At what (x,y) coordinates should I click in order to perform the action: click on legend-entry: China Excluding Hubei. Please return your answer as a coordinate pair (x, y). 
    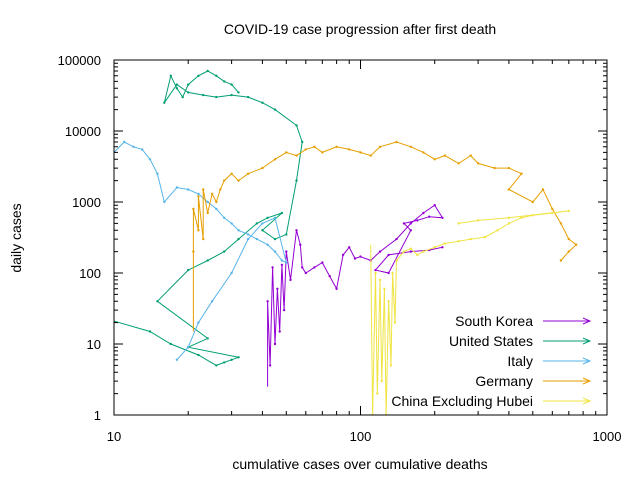
    Looking at the image, I should click on (491, 401).